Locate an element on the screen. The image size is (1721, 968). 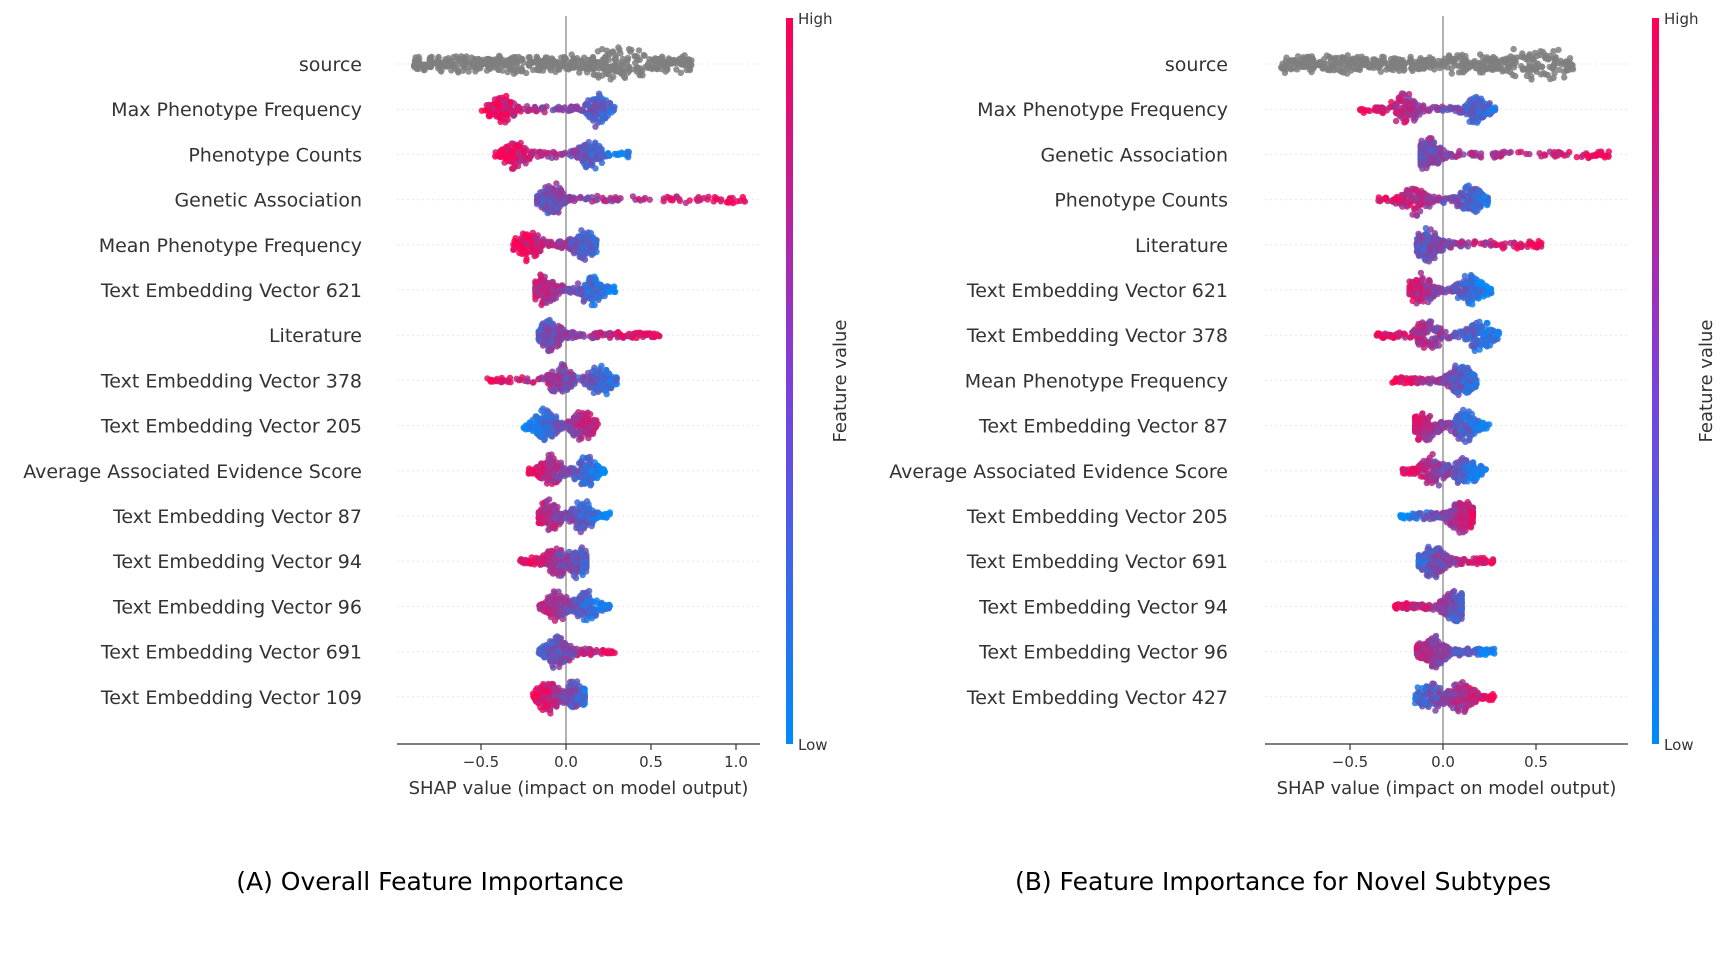
colorbar-high-label: High is located at coordinates (815, 19).